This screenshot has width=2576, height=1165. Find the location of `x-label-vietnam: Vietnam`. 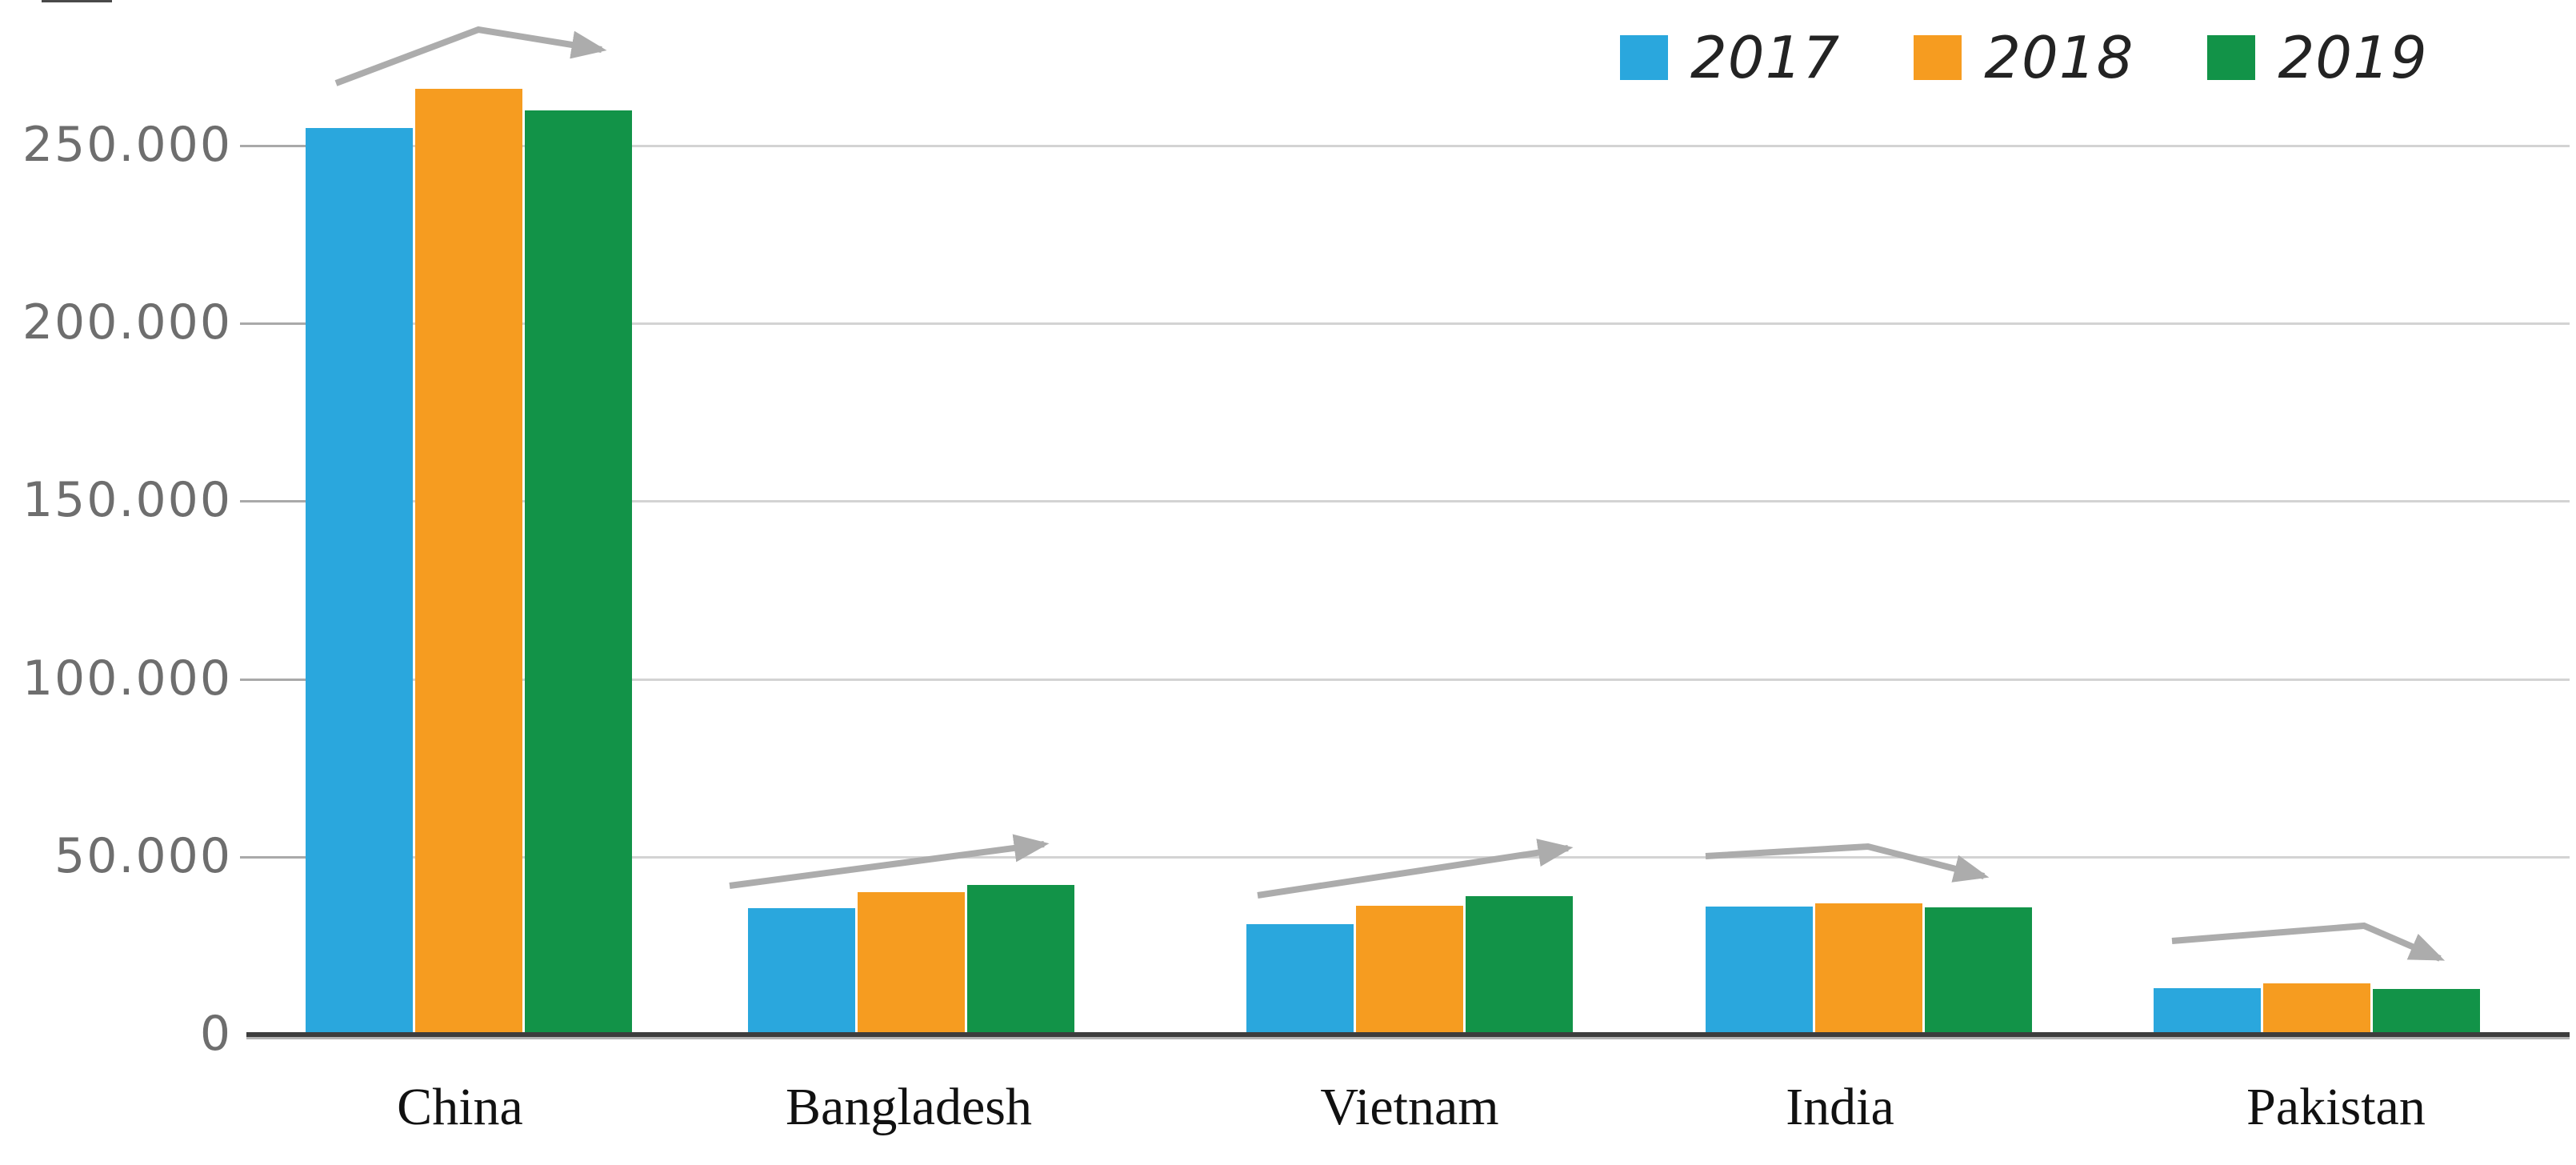

x-label-vietnam: Vietnam is located at coordinates (1409, 1107).